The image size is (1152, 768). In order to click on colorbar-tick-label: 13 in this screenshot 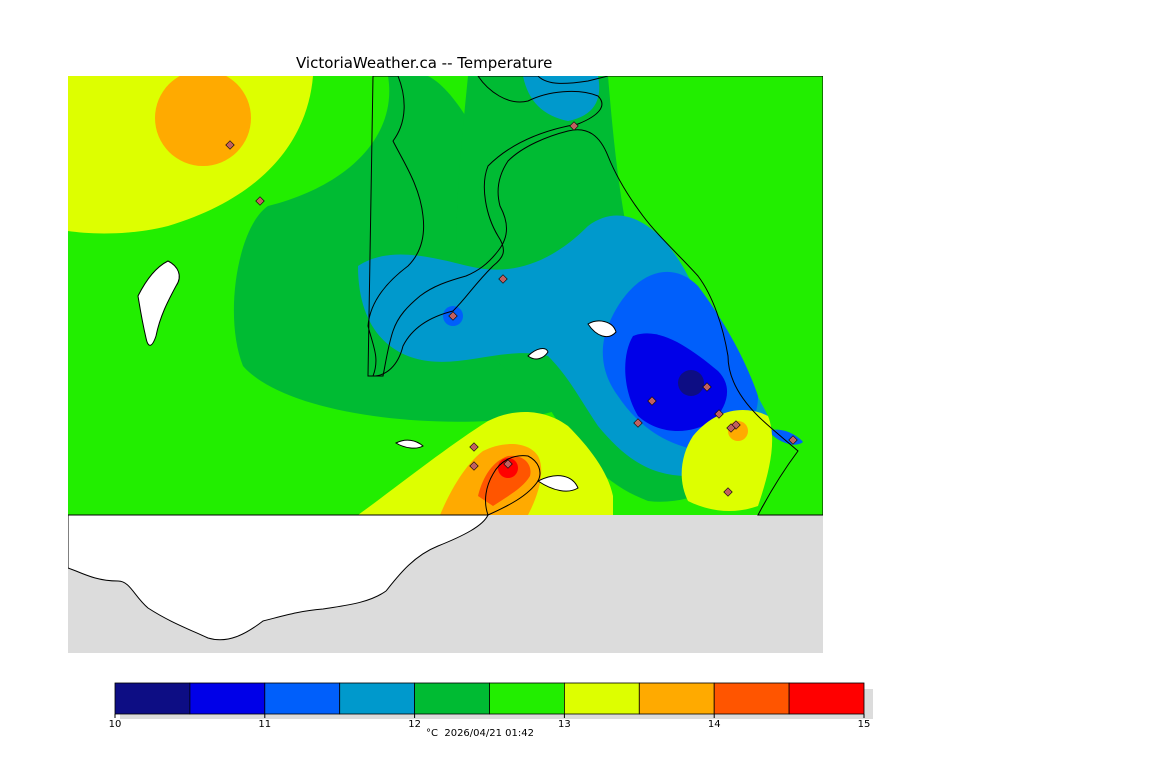, I will do `click(564, 724)`.